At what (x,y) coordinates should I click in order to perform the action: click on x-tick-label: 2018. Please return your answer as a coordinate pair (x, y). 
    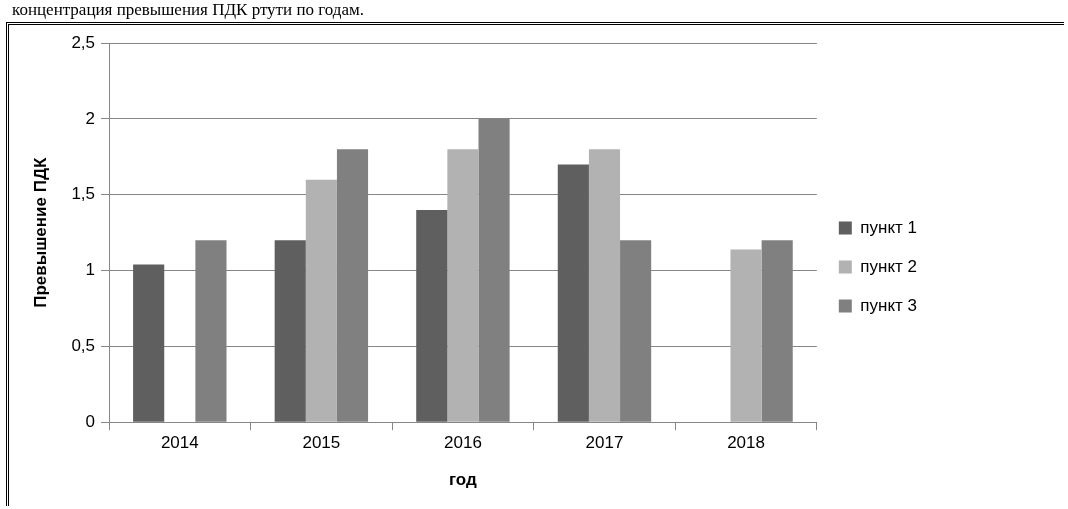
    Looking at the image, I should click on (746, 443).